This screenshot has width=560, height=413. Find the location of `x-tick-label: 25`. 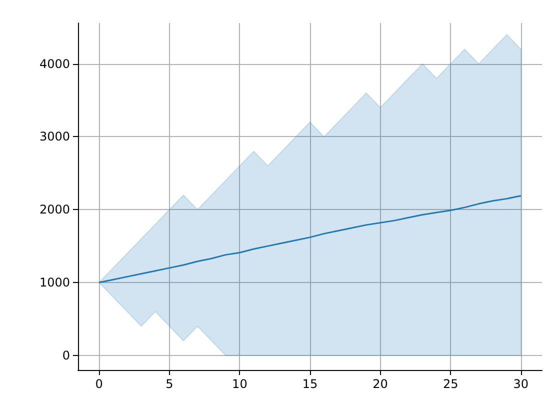

x-tick-label: 25 is located at coordinates (450, 384).